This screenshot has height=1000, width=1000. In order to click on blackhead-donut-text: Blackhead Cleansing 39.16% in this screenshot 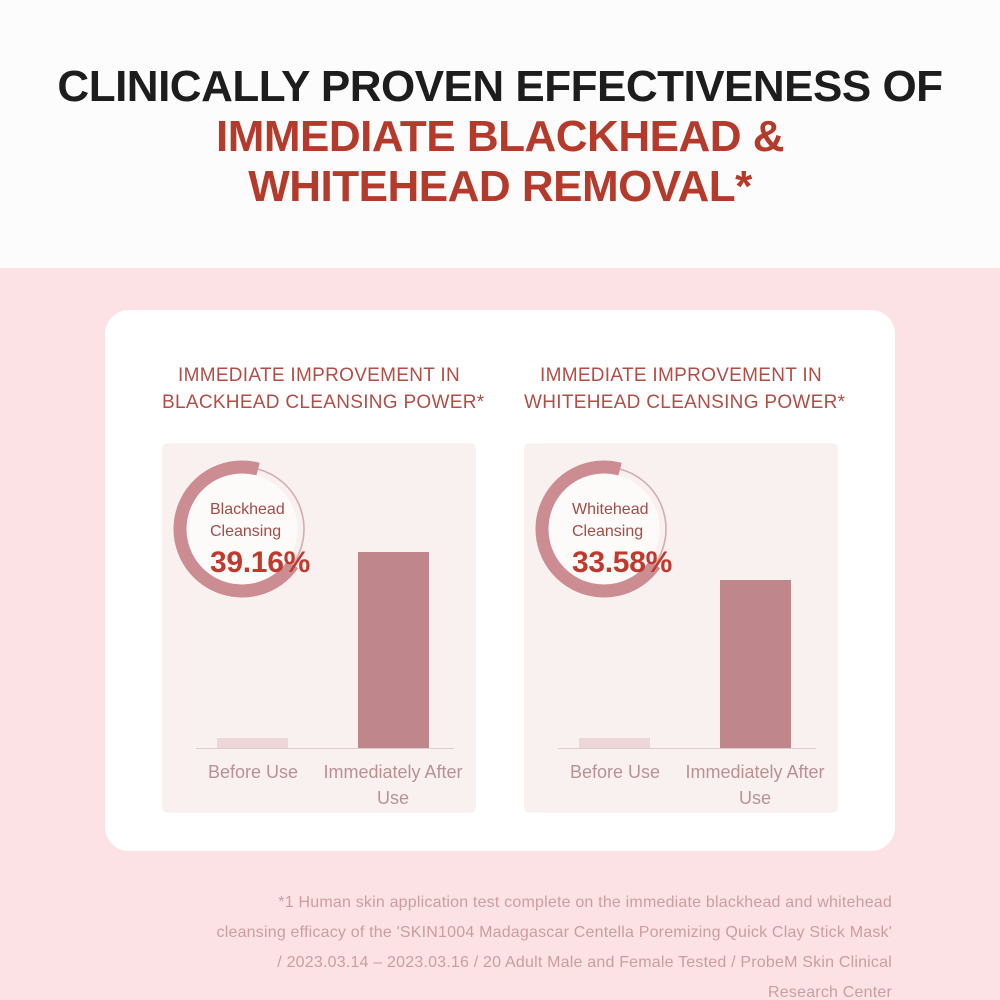, I will do `click(260, 539)`.